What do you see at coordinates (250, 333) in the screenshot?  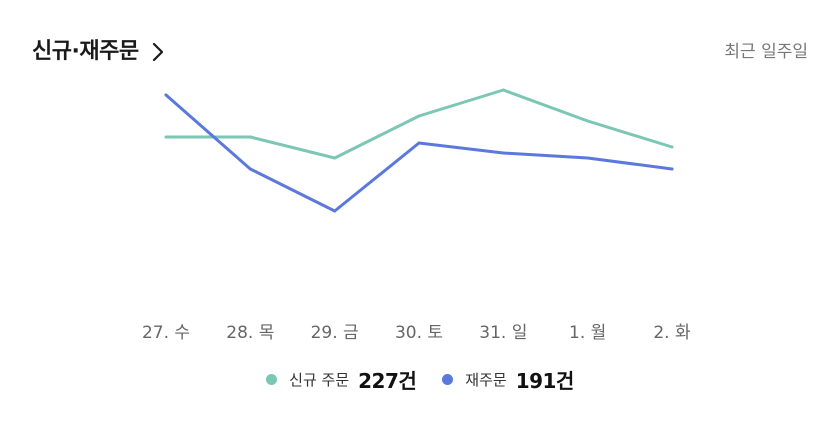 I see `x-tick-label: 28. 목` at bounding box center [250, 333].